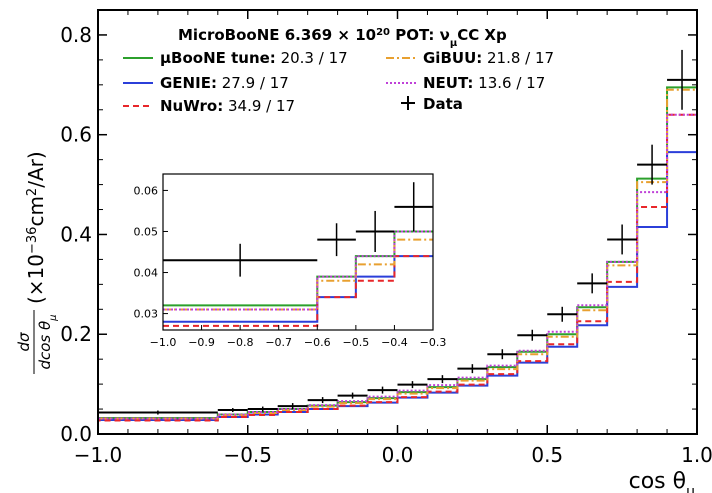  I want to click on inset-x-tick-label: −0.7, so click(278, 342).